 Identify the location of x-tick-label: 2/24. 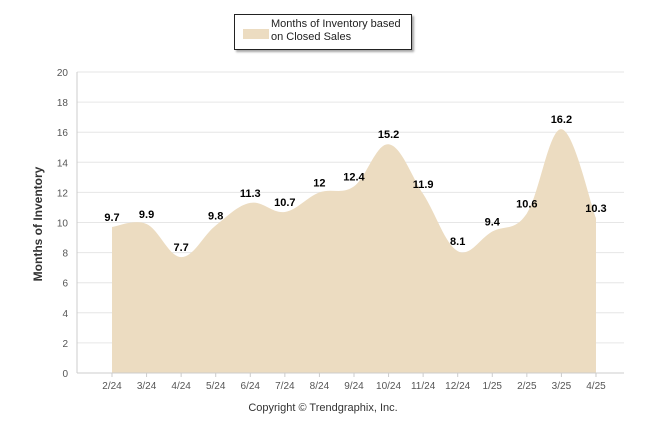
(112, 386).